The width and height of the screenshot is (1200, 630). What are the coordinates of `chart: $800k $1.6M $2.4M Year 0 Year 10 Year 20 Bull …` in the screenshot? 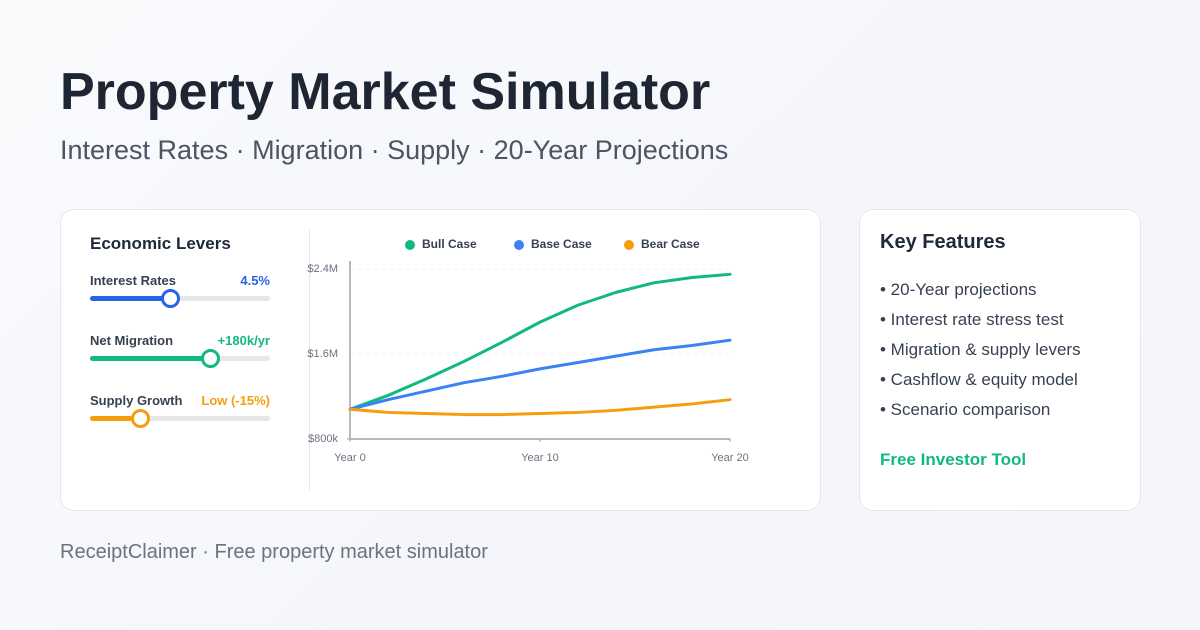 It's located at (528, 350).